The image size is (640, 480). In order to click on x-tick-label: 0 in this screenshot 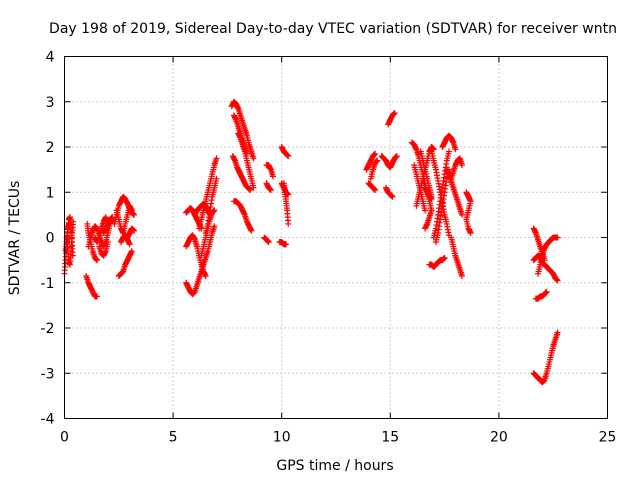, I will do `click(64, 438)`.